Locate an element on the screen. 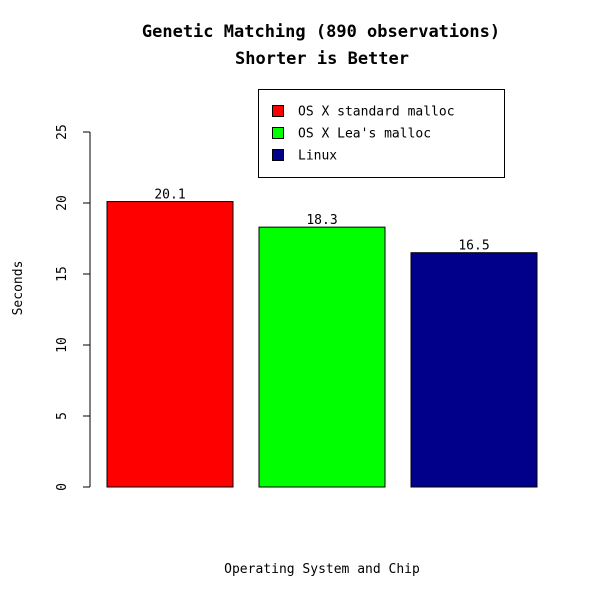 The height and width of the screenshot is (600, 600). y-axis-label: Seconds is located at coordinates (18, 288).